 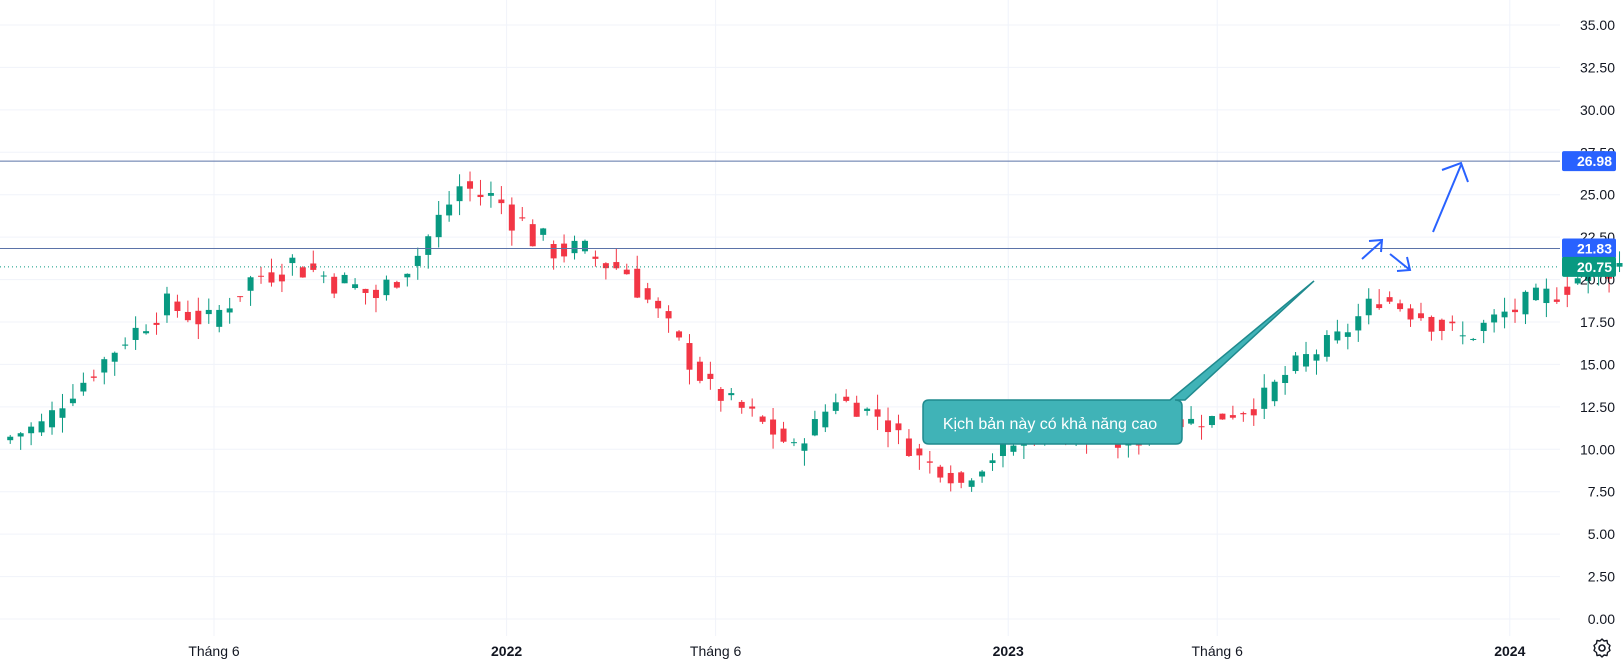 What do you see at coordinates (1597, 195) in the screenshot?
I see `y-tick-label: 25.00` at bounding box center [1597, 195].